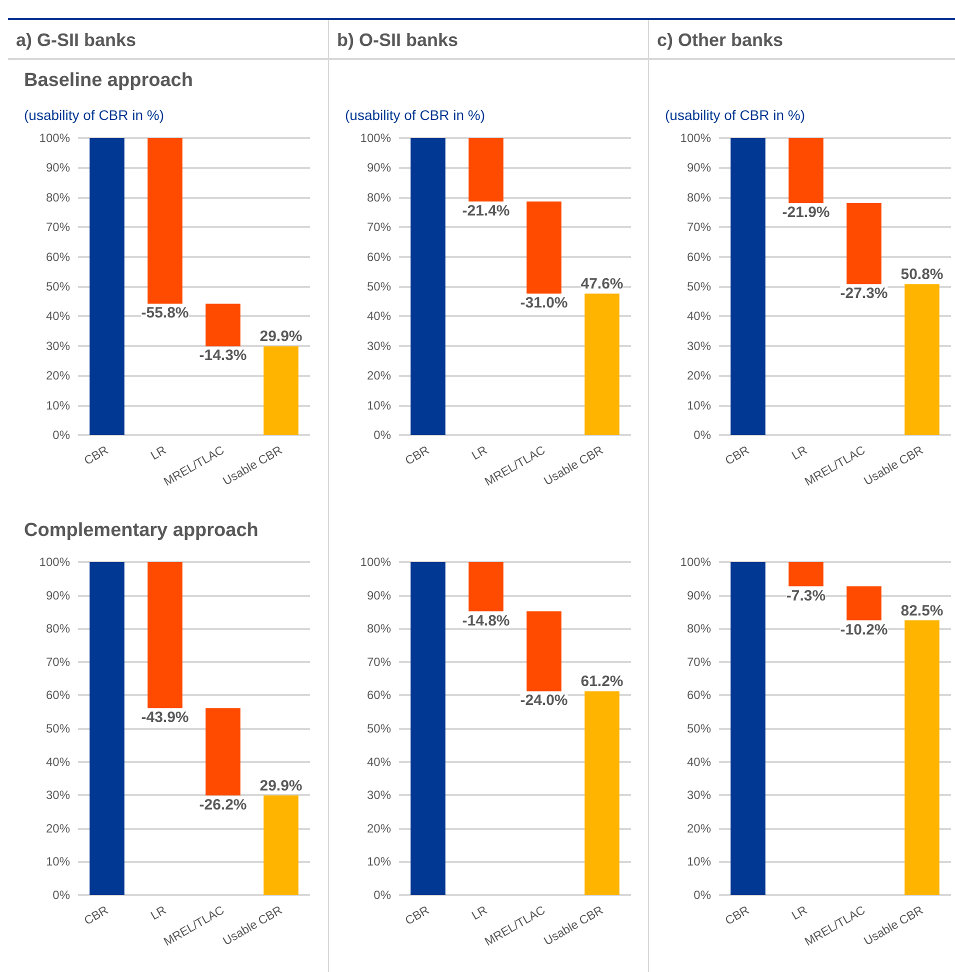  I want to click on data-label: -10.2%, so click(864, 629).